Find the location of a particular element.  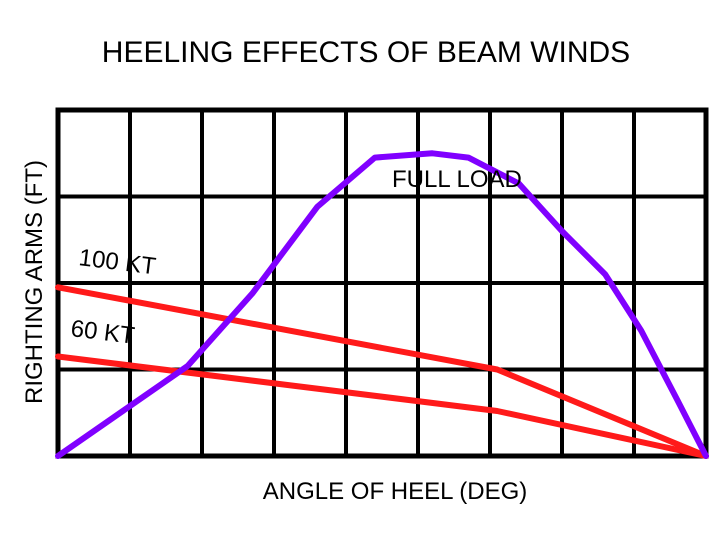

series-label-60-kt: 60 KT is located at coordinates (102, 332).